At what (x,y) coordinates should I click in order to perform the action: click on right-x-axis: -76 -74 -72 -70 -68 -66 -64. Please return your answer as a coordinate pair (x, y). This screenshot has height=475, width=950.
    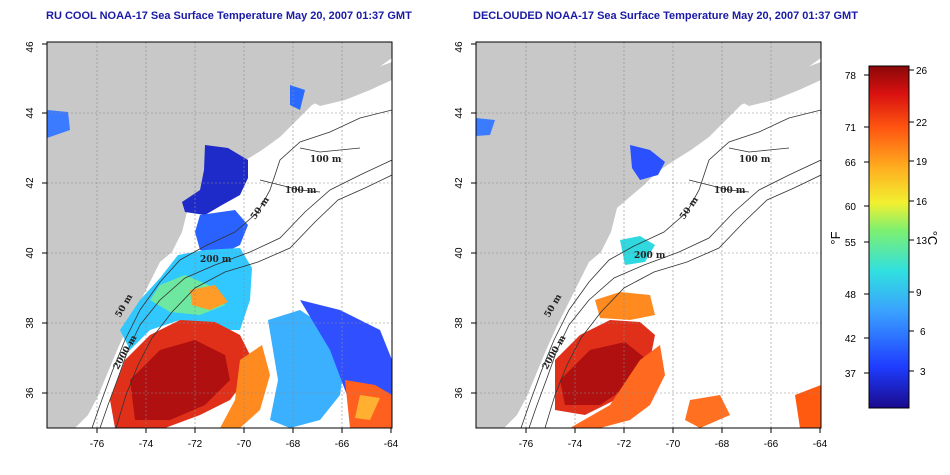
    Looking at the image, I should click on (673, 439).